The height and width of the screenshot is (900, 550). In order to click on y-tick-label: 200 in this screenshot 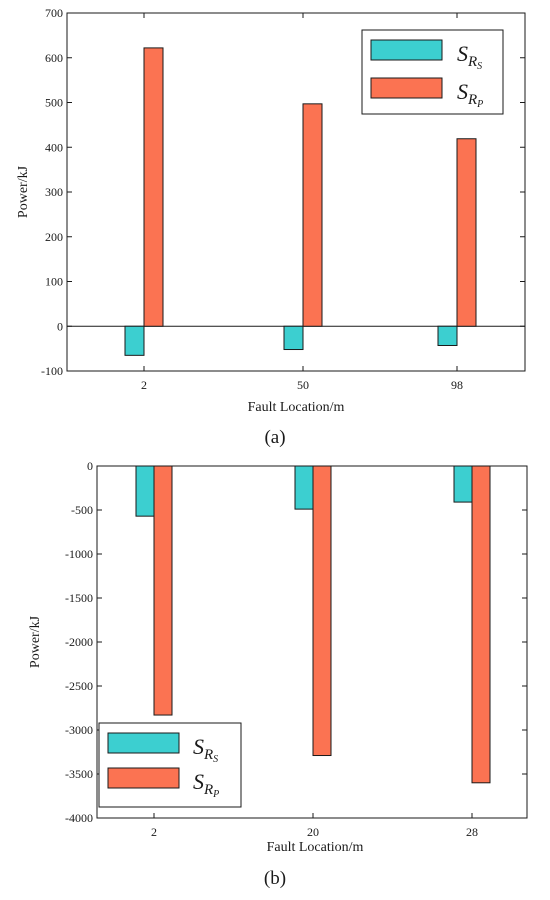, I will do `click(54, 237)`.